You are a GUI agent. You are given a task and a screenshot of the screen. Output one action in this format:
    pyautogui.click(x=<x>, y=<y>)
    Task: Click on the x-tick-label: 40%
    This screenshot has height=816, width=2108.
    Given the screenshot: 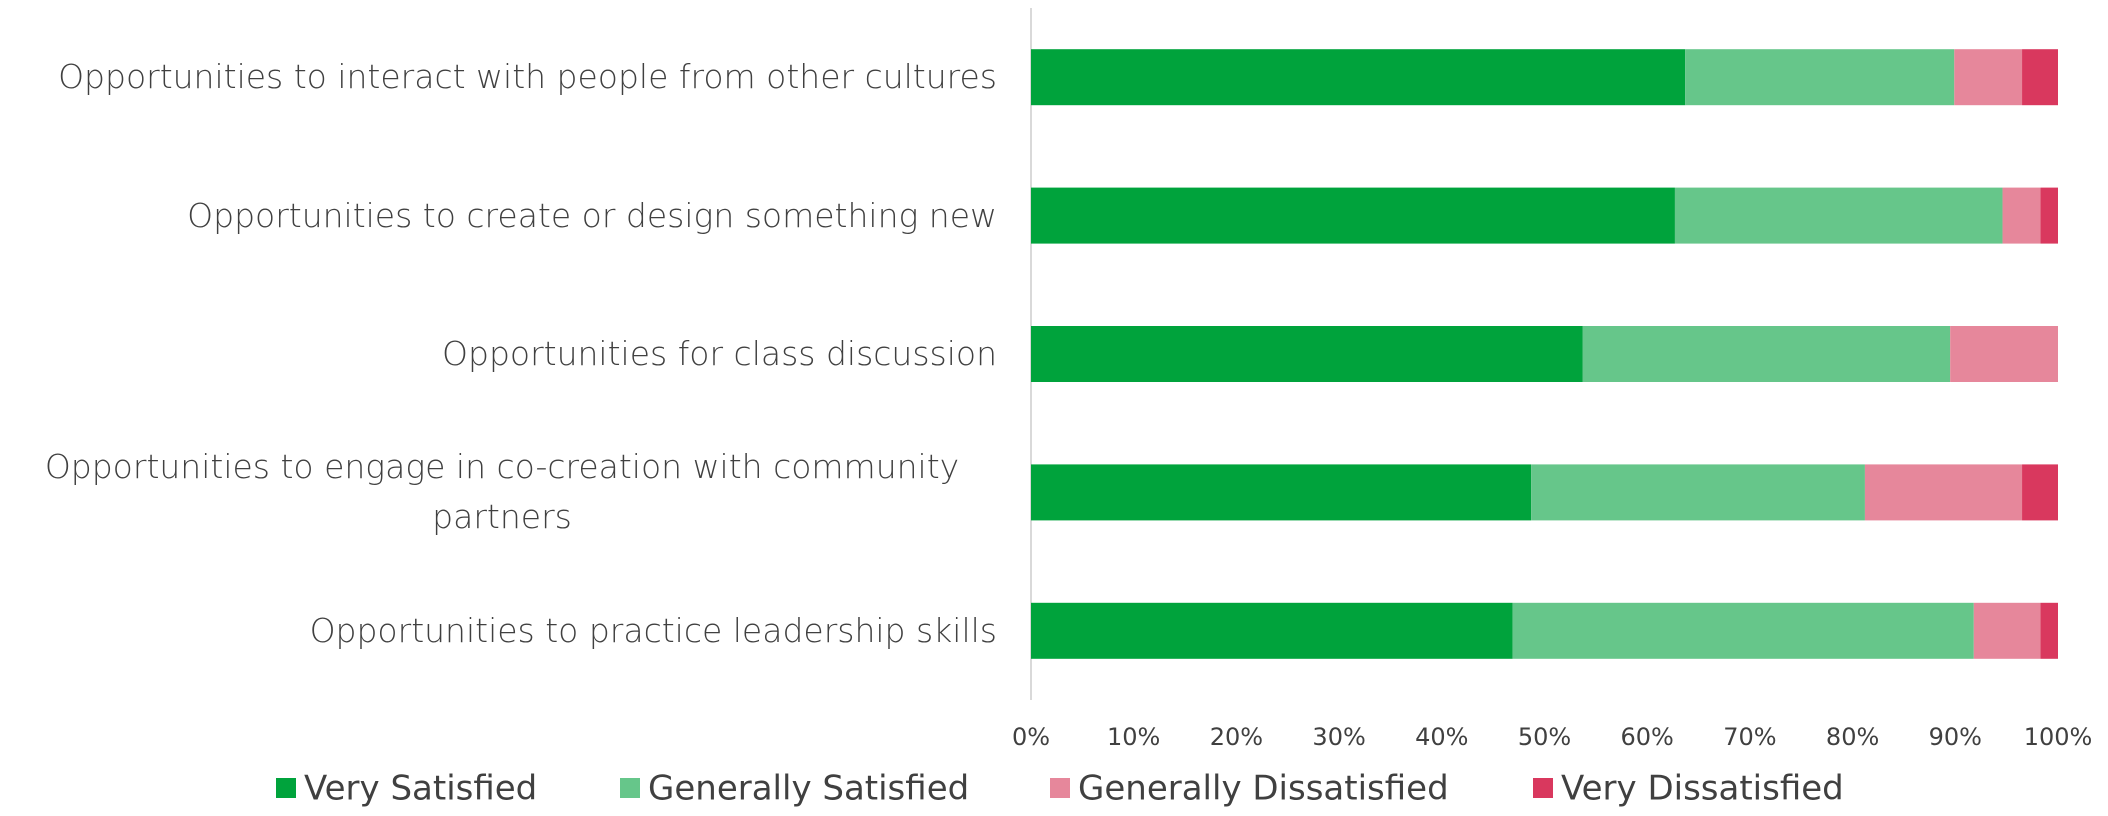 What is the action you would take?
    pyautogui.click(x=1441, y=737)
    